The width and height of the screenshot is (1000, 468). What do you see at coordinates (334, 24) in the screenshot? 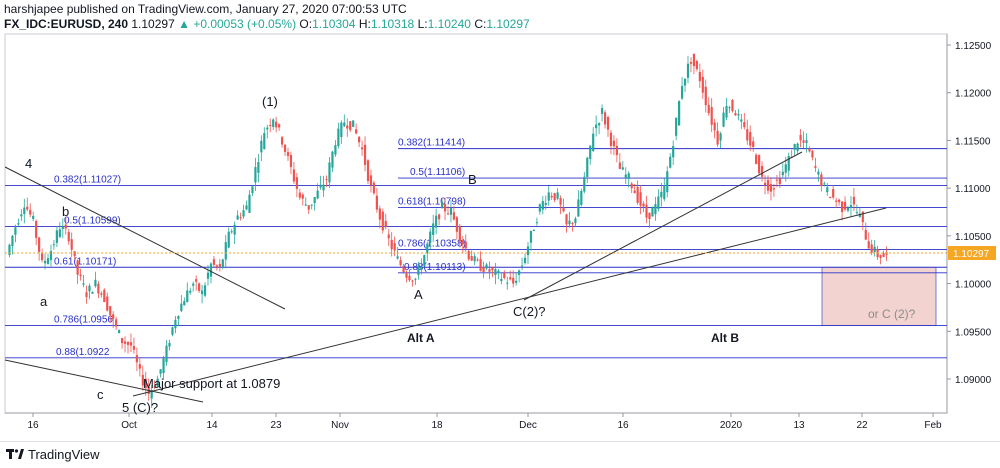
I see `open-value: 1.10304` at bounding box center [334, 24].